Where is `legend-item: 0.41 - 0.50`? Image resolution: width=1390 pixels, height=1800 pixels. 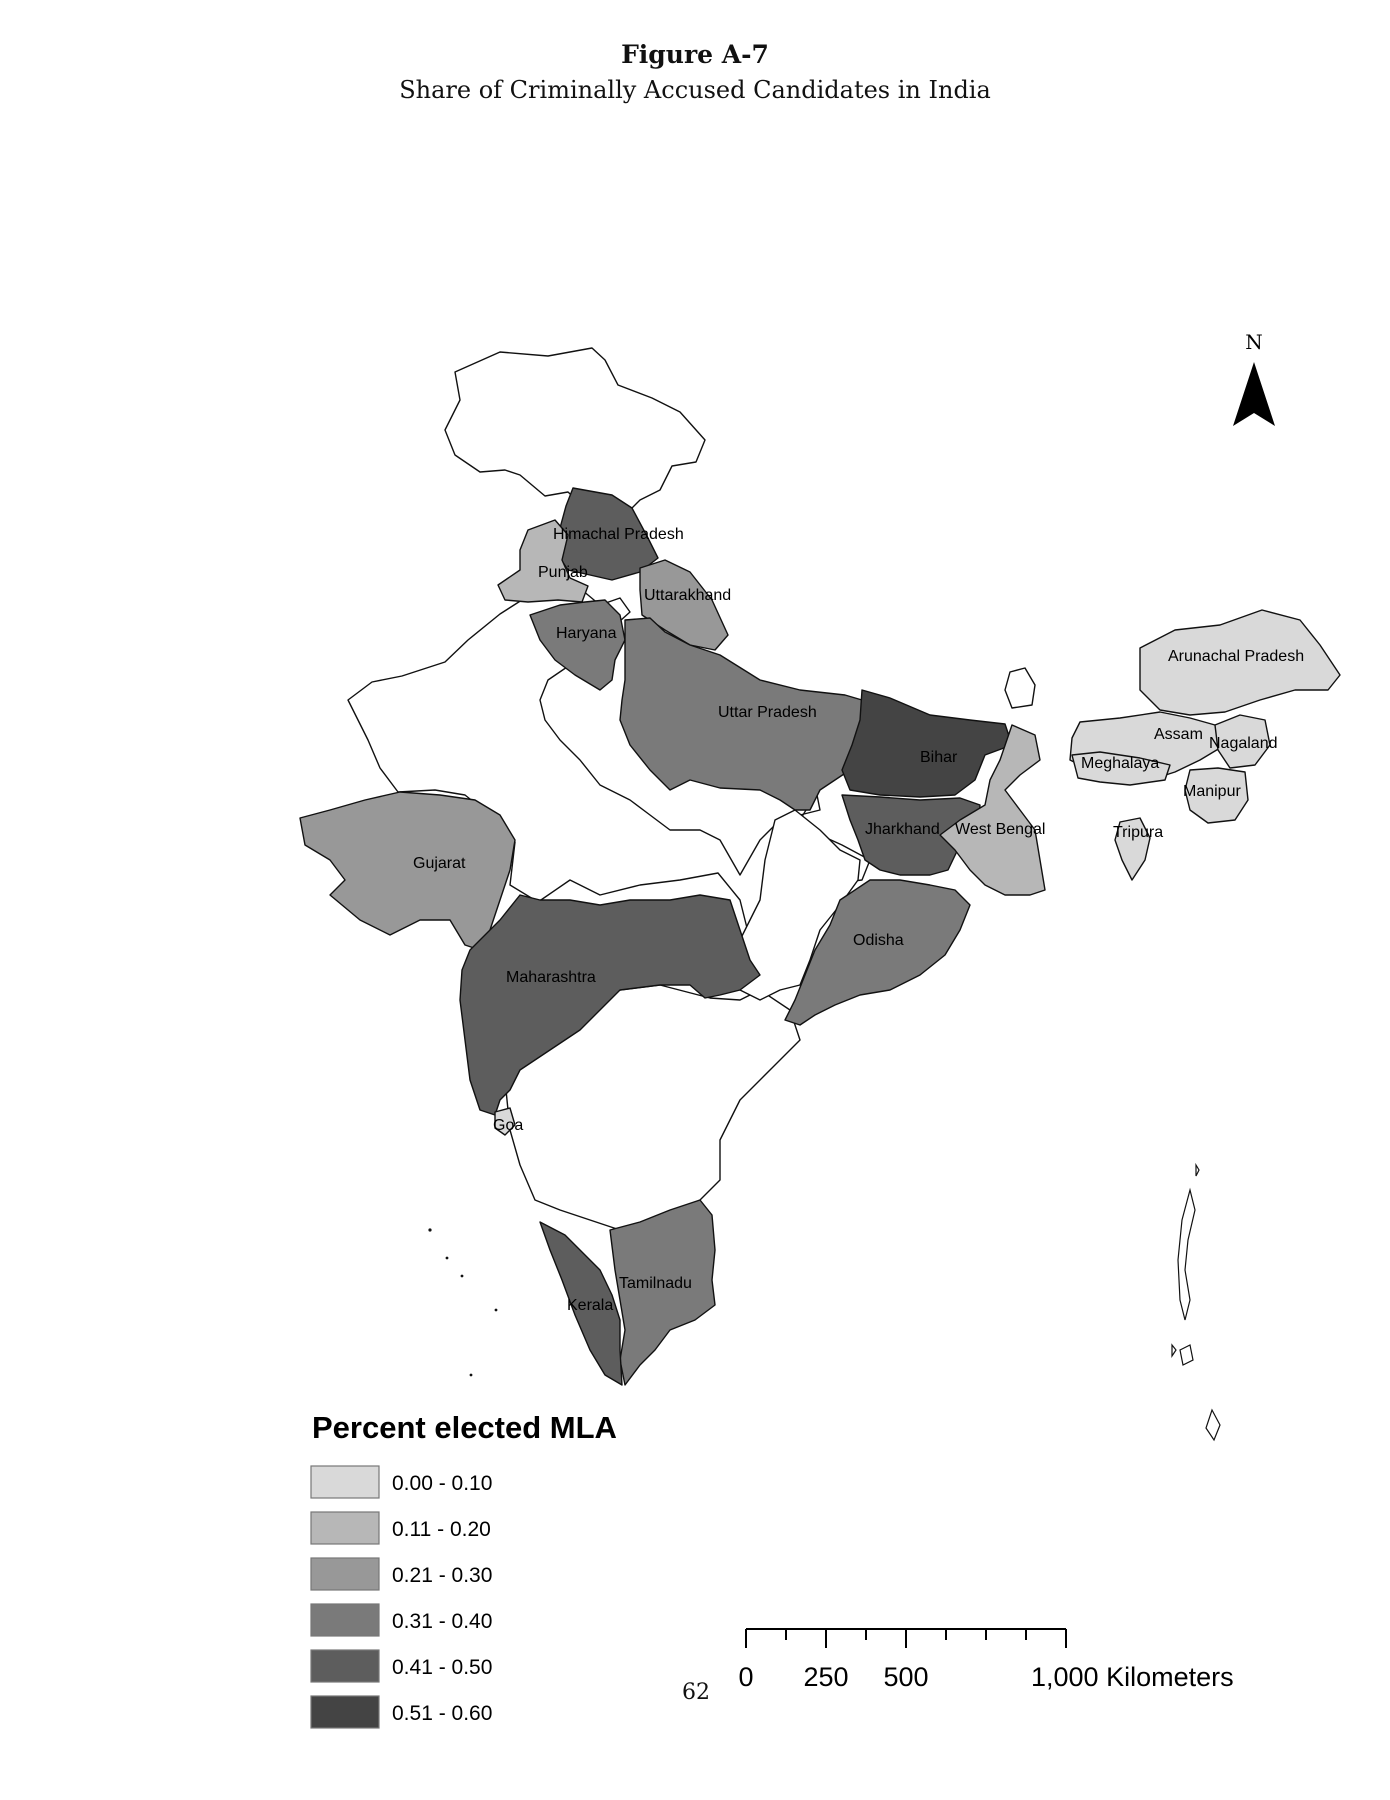 legend-item: 0.41 - 0.50 is located at coordinates (401, 1666).